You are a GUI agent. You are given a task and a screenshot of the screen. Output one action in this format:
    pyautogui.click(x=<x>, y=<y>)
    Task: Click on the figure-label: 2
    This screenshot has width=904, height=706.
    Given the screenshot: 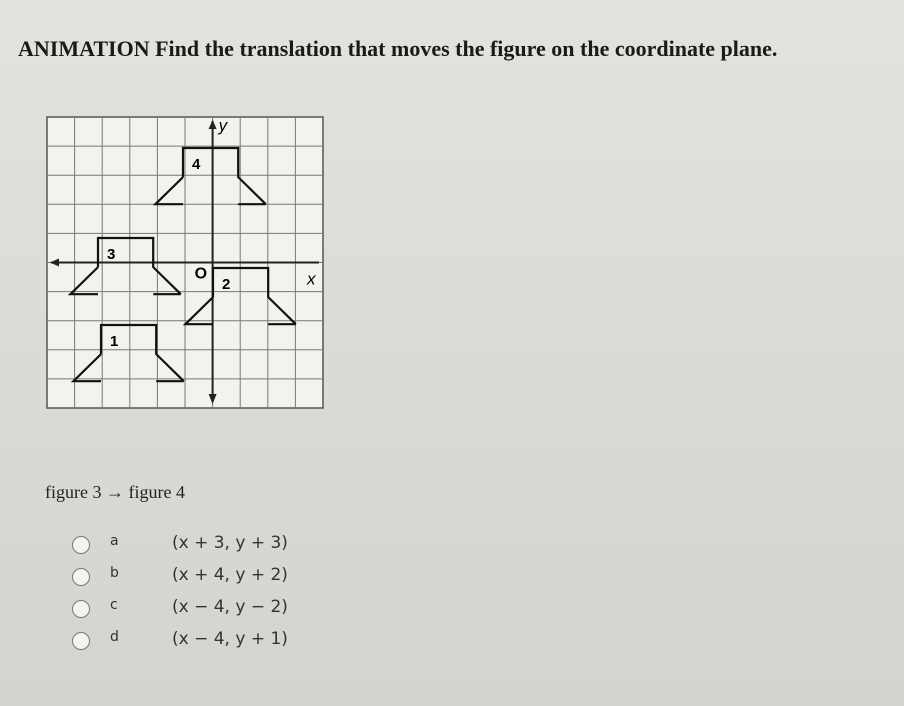 What is the action you would take?
    pyautogui.click(x=226, y=284)
    